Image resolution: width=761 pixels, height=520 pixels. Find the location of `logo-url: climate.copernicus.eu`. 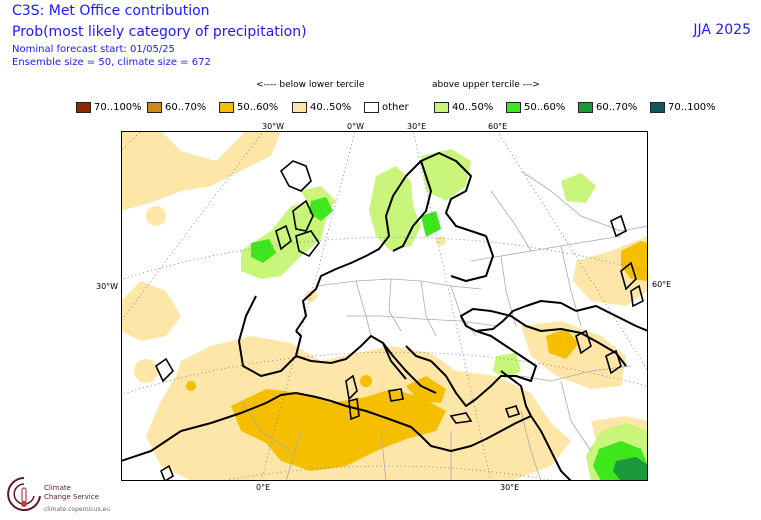

logo-url: climate.copernicus.eu is located at coordinates (77, 509).